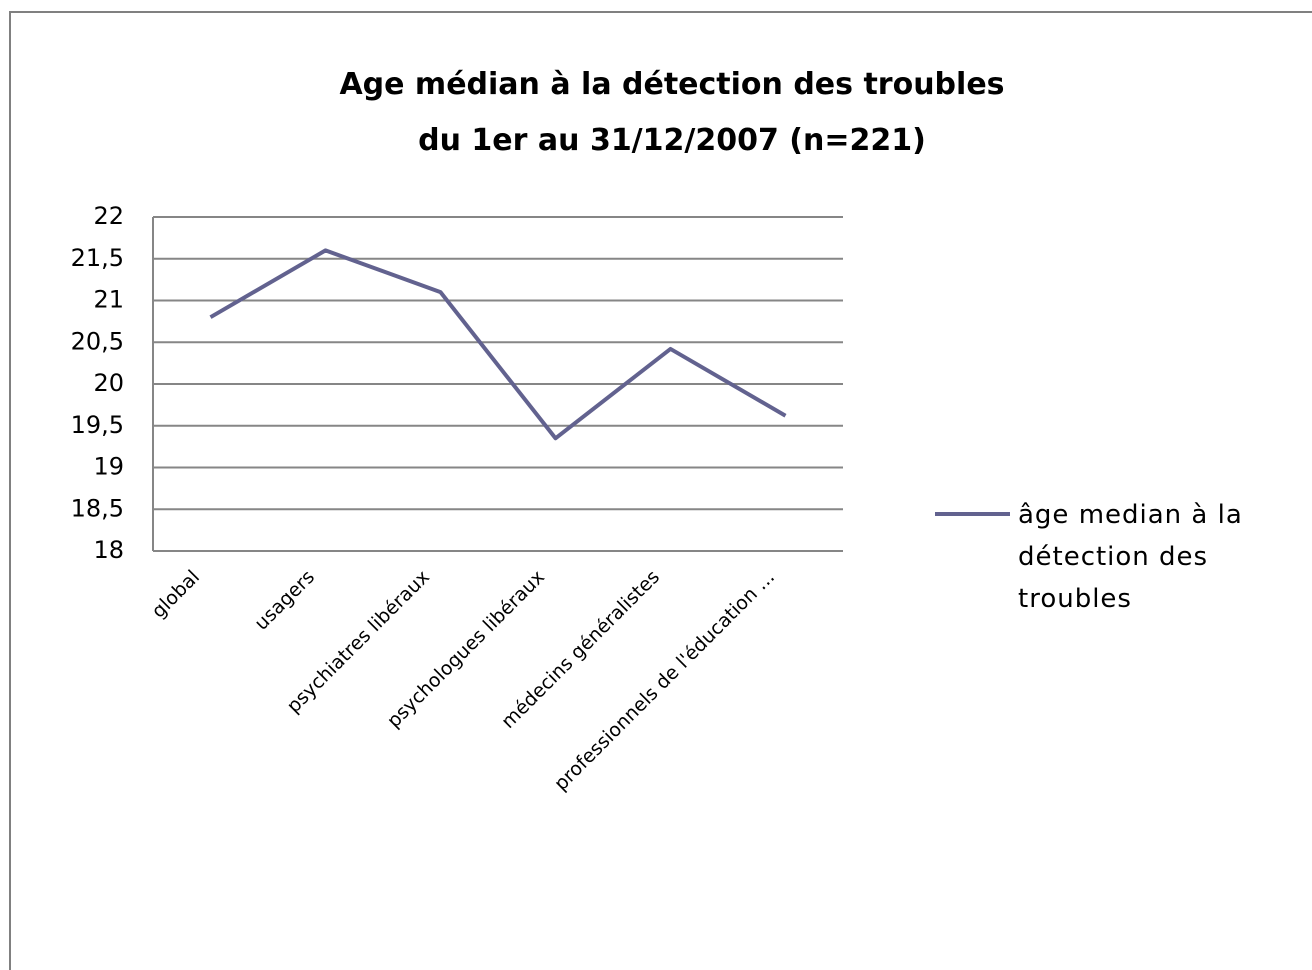 Image resolution: width=1312 pixels, height=970 pixels. I want to click on y-tick-label: 21,5, so click(97, 258).